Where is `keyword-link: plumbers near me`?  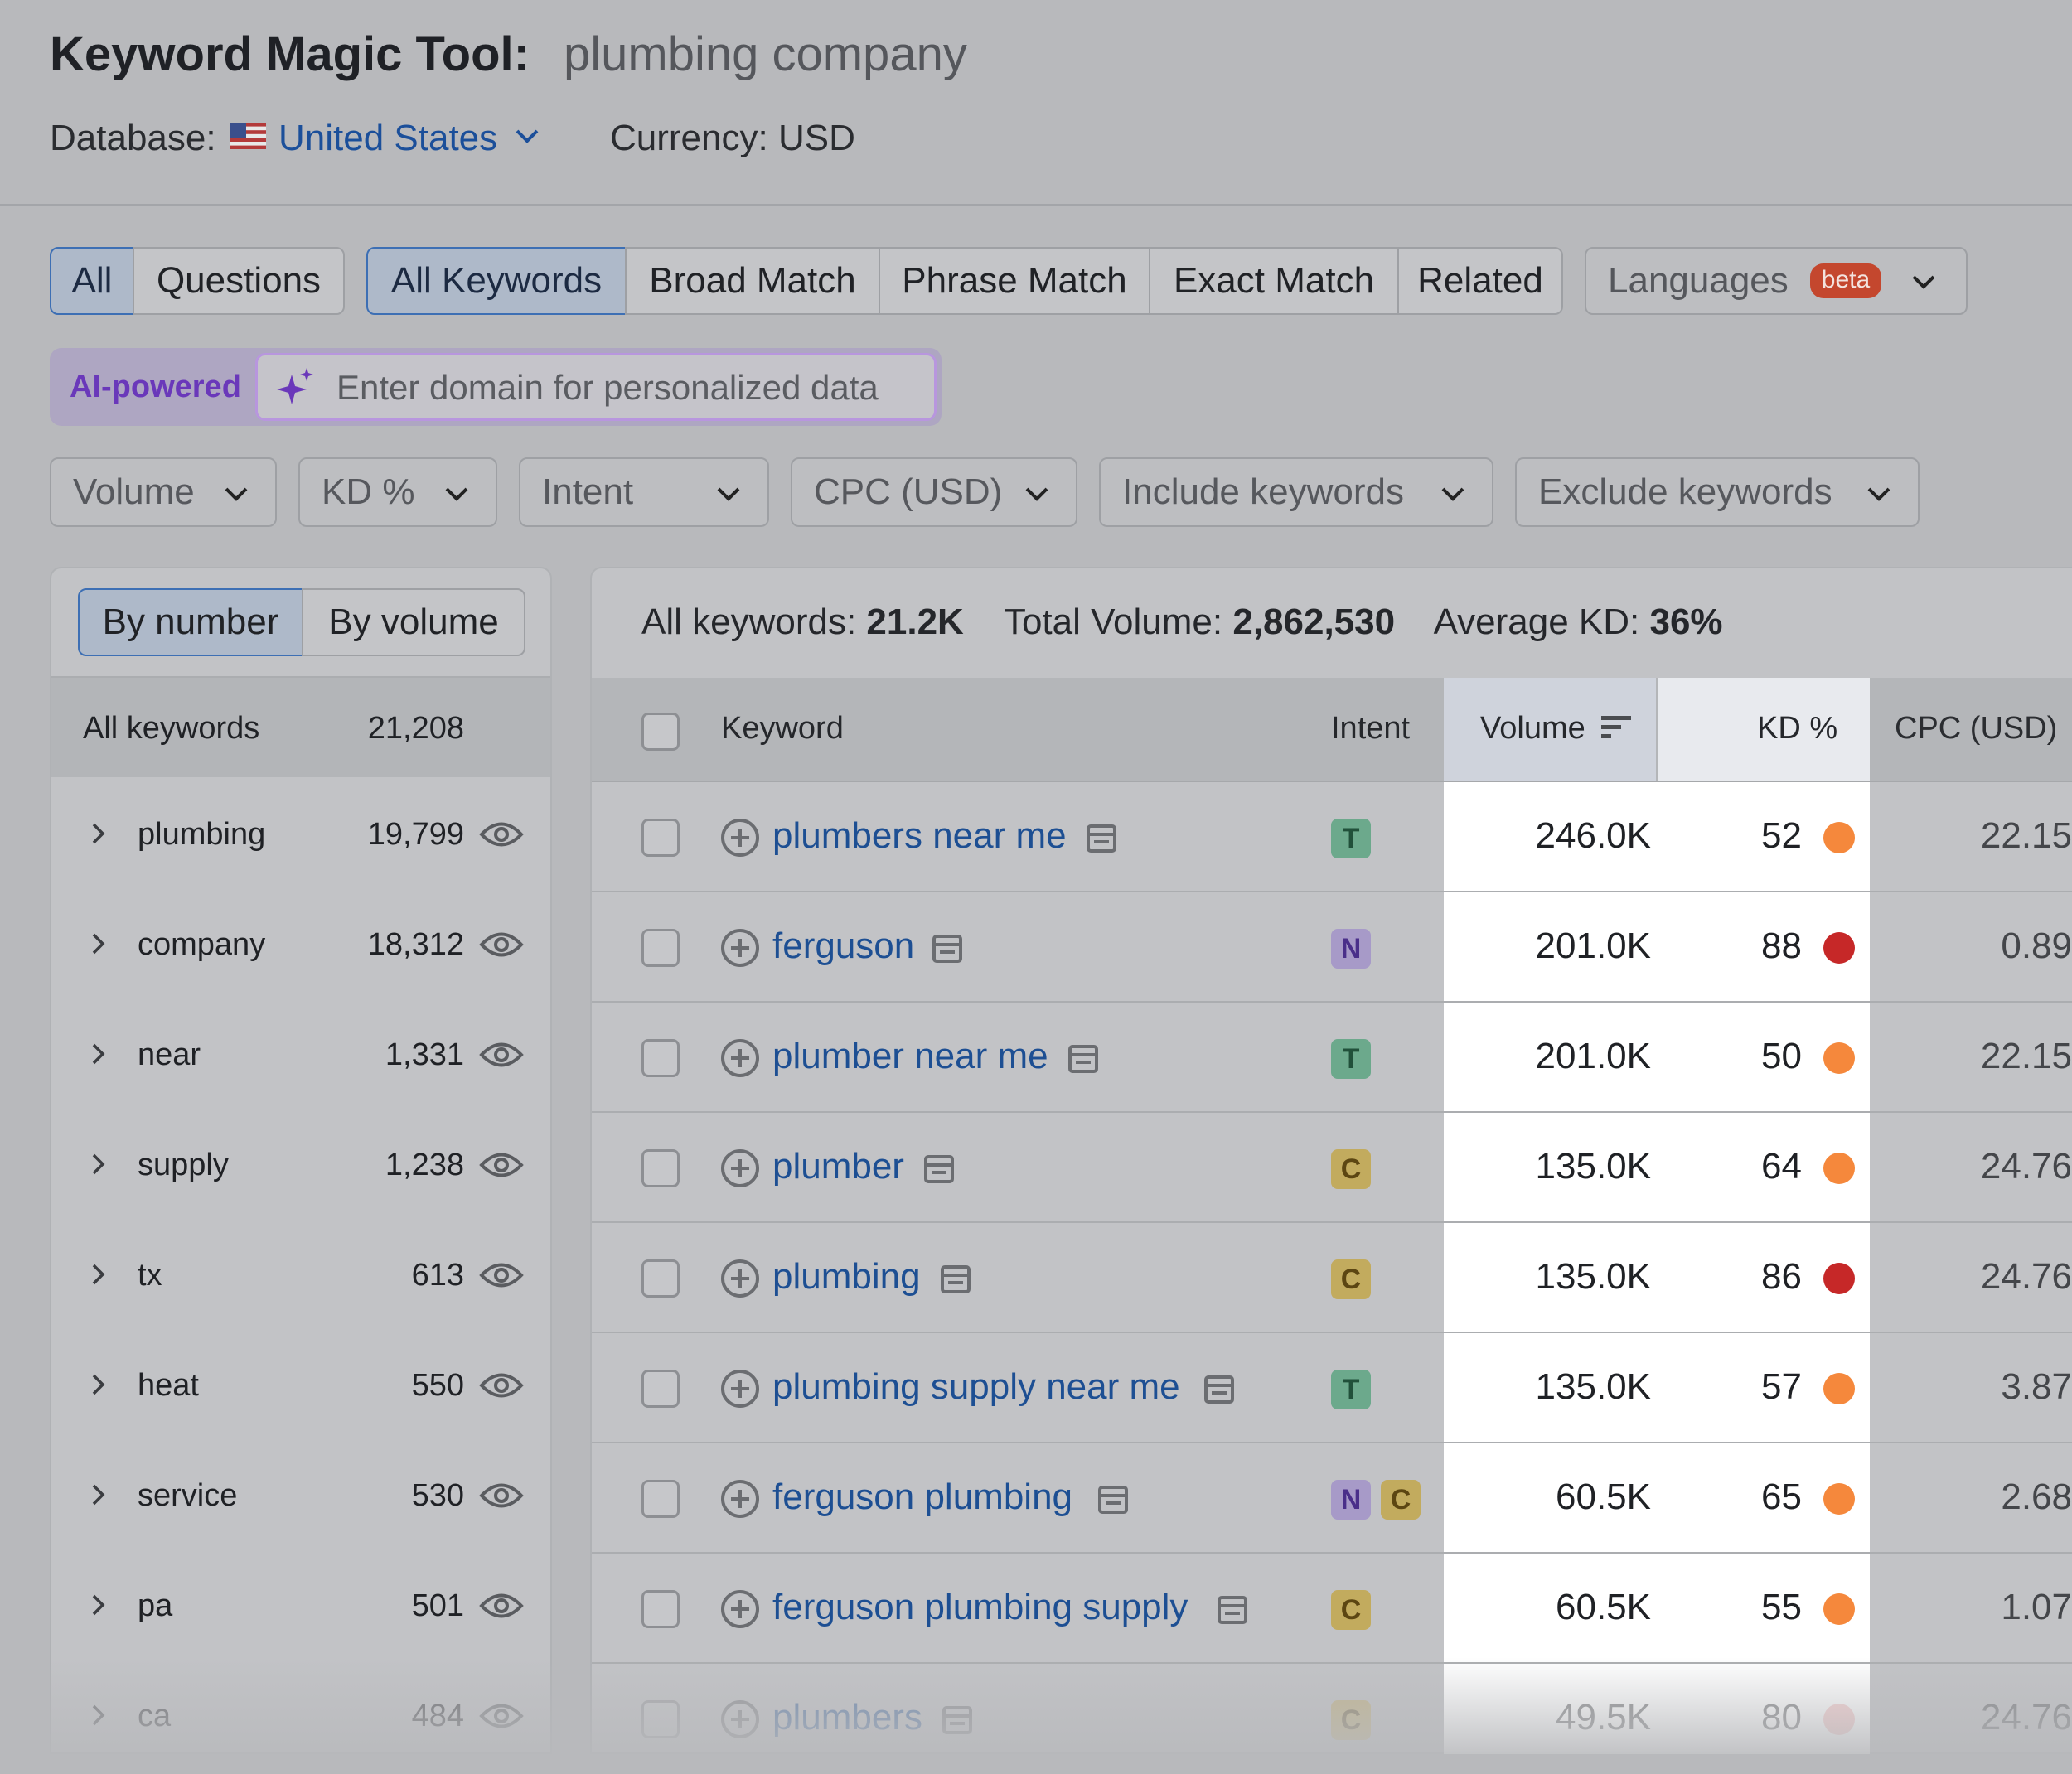
keyword-link: plumbers near me is located at coordinates (919, 836).